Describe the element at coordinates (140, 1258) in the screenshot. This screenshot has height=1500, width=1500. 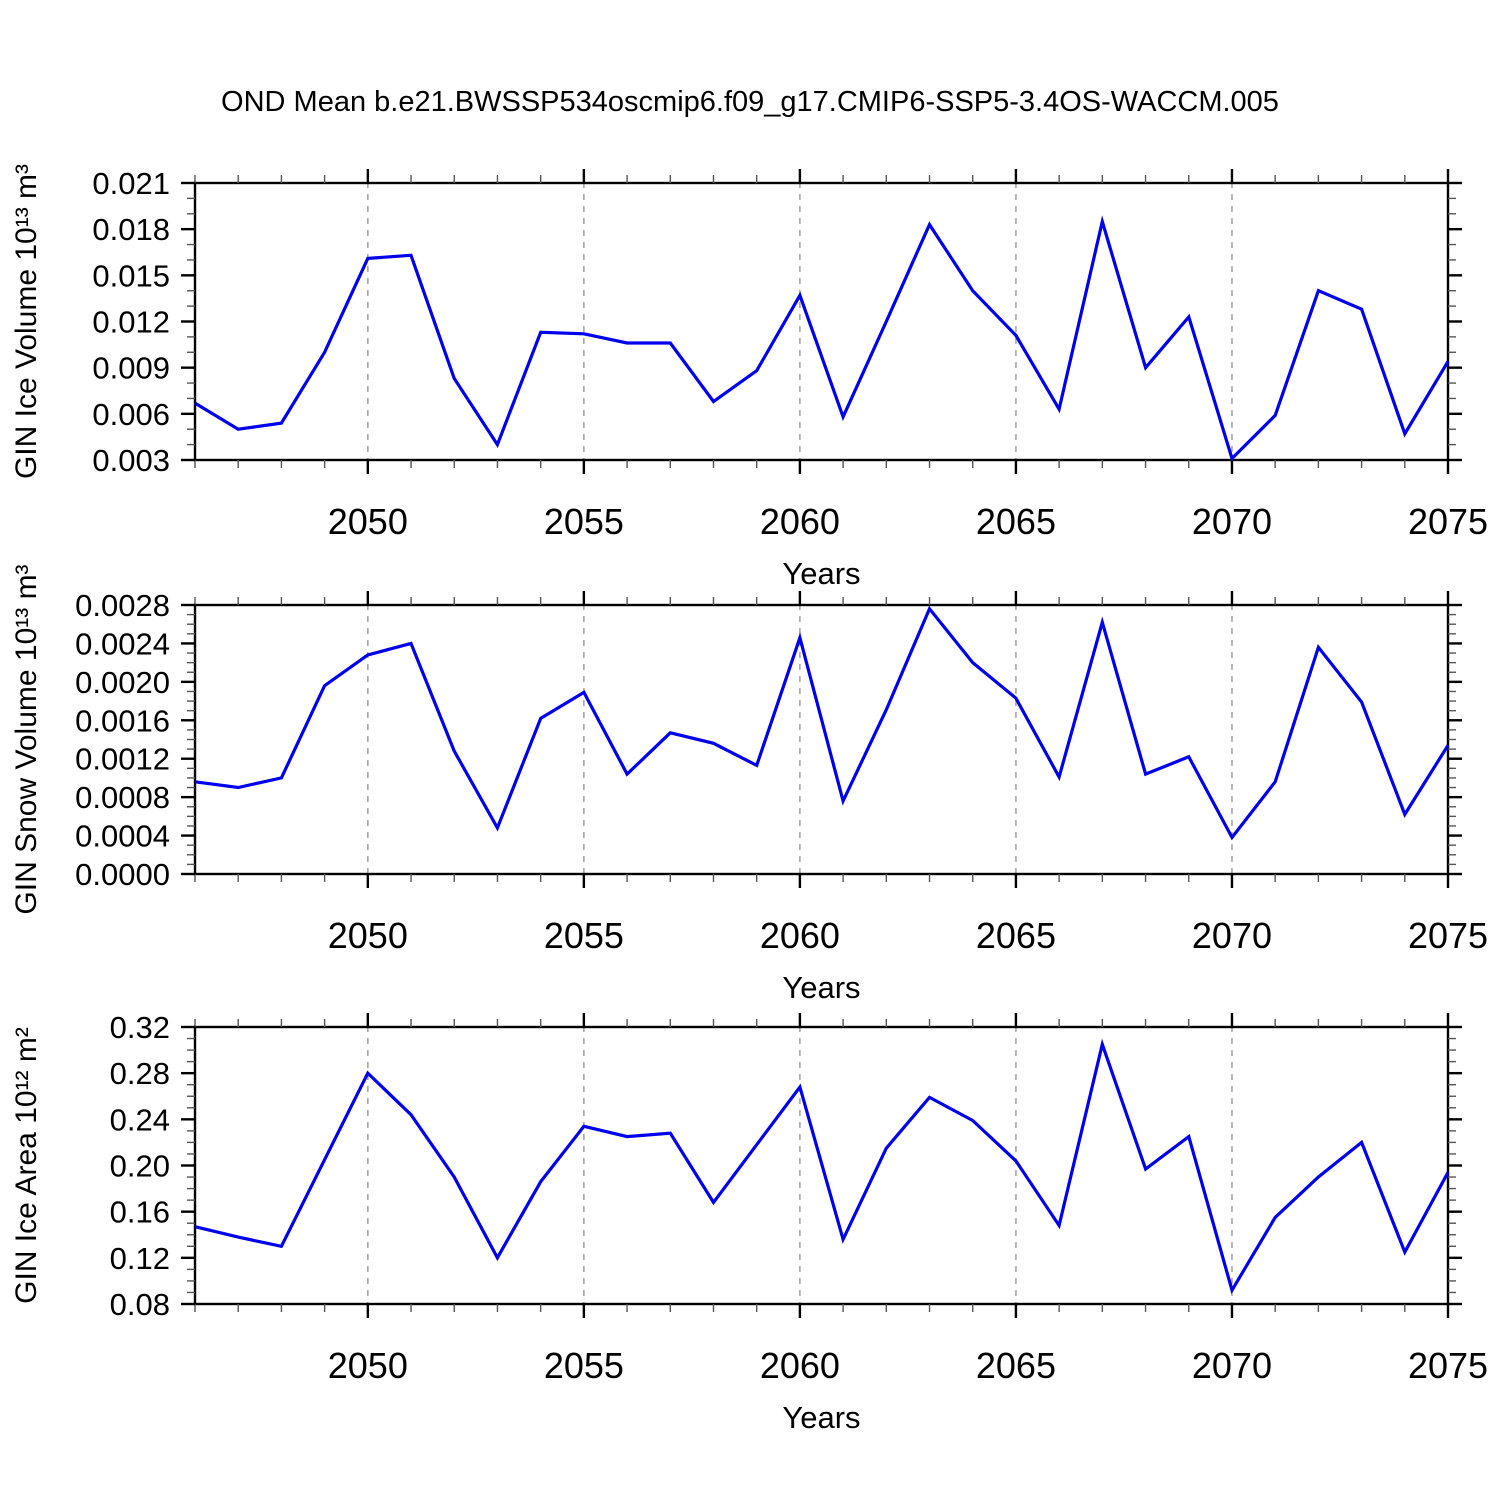
I see `y-tick-label: 0.12` at that location.